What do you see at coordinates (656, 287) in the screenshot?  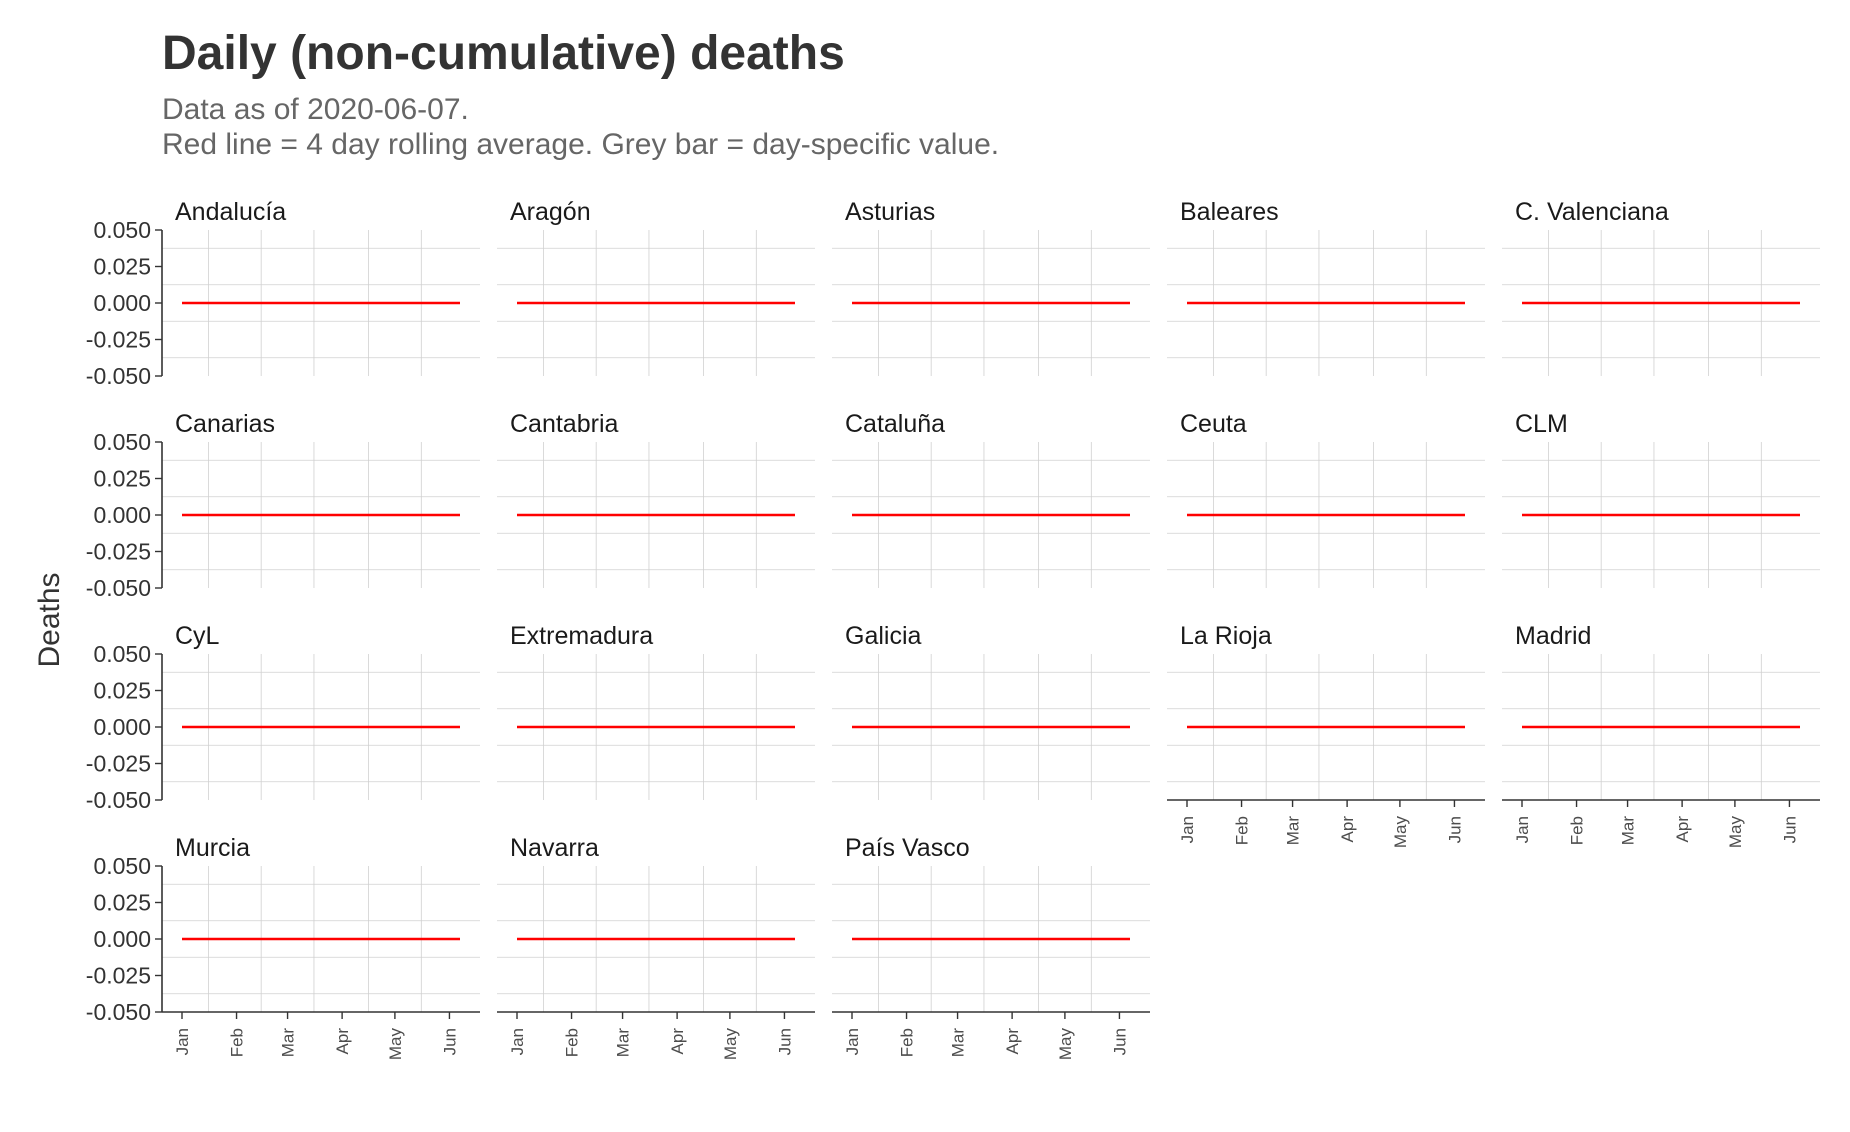 I see `facet-panel-aragon: Aragón` at bounding box center [656, 287].